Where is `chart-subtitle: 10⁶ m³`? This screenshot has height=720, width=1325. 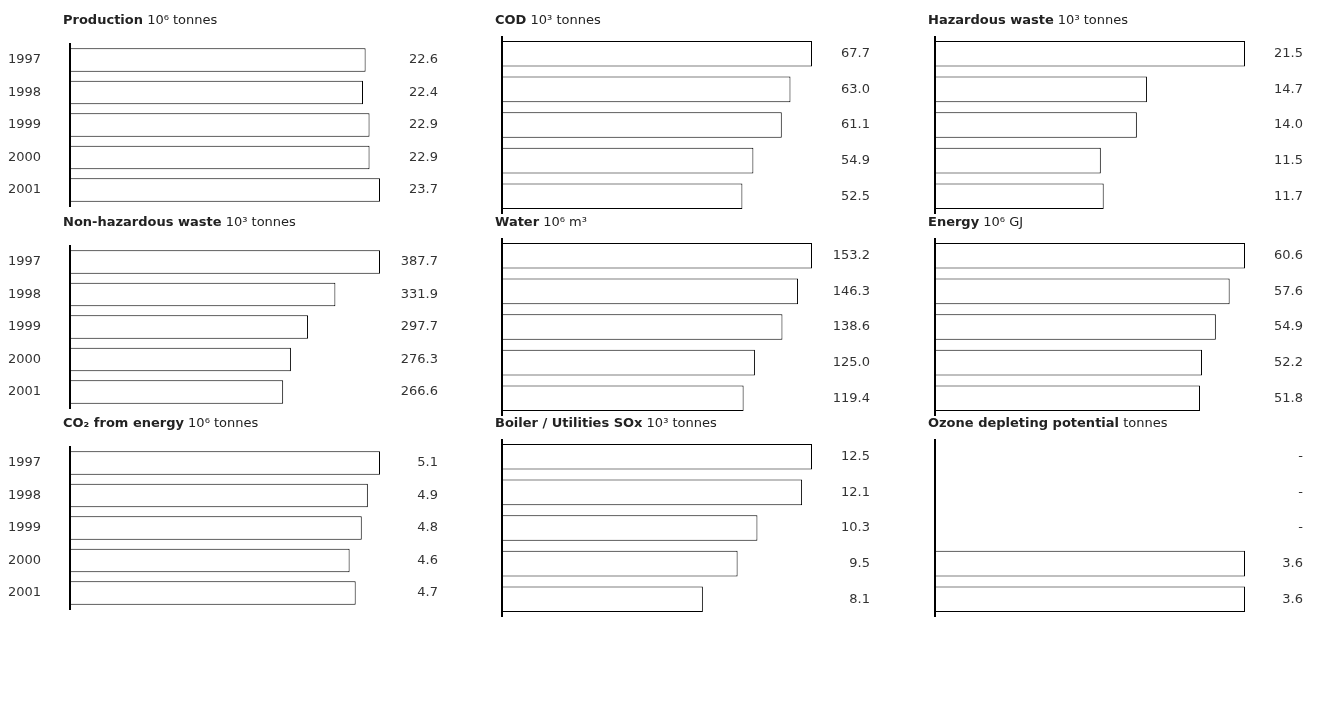 chart-subtitle: 10⁶ m³ is located at coordinates (564, 221).